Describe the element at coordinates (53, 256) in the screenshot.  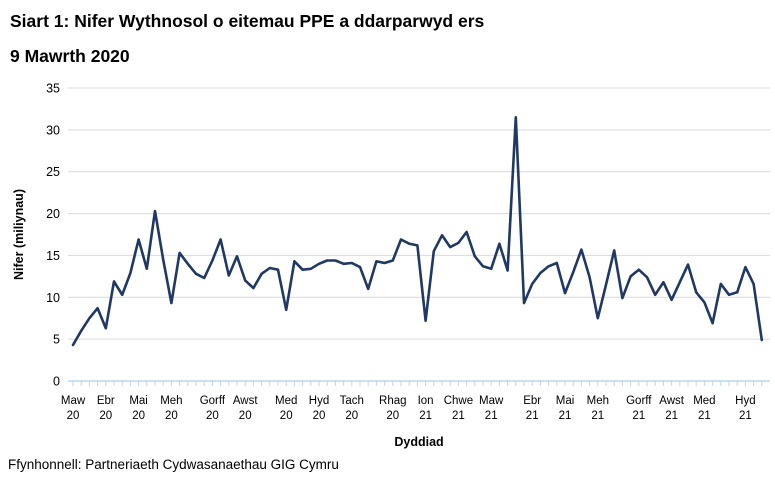
I see `y-tick-label: 15` at that location.